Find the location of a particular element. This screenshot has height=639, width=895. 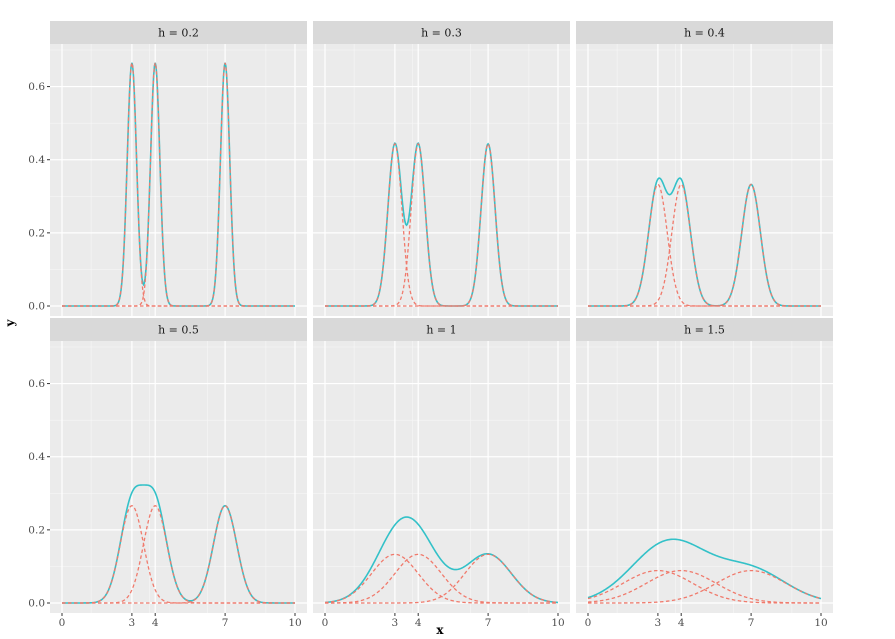

facet-panel: h = 1.5 0 3 4 7 10 is located at coordinates (704, 473).